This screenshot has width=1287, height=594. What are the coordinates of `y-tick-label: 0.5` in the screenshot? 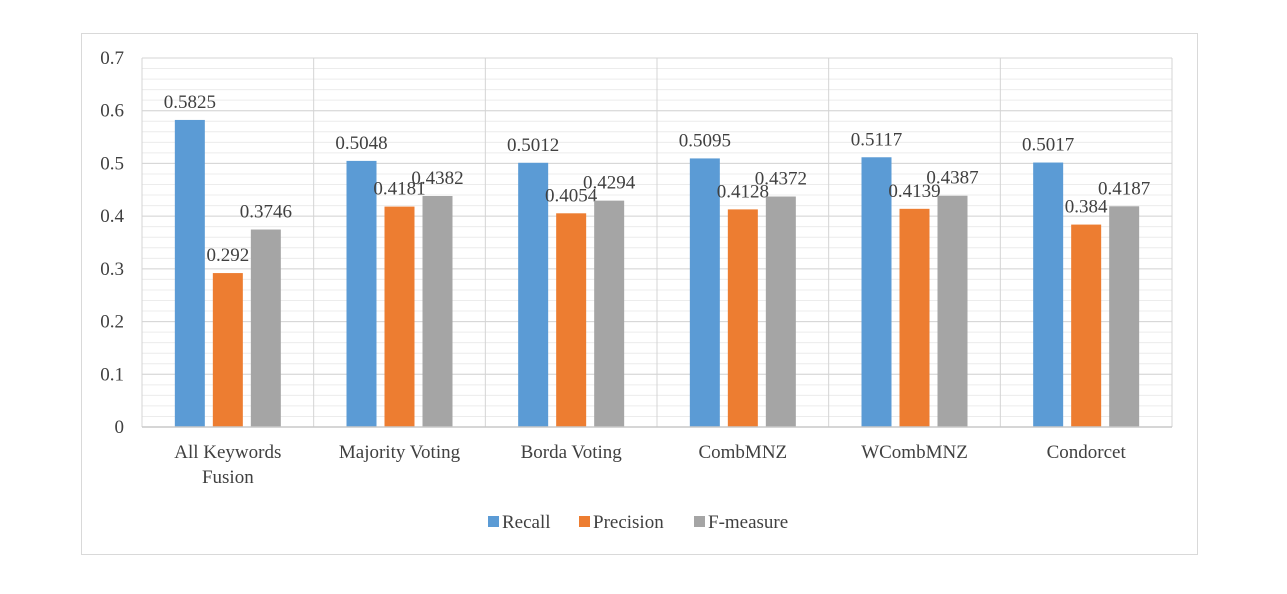 It's located at (112, 163).